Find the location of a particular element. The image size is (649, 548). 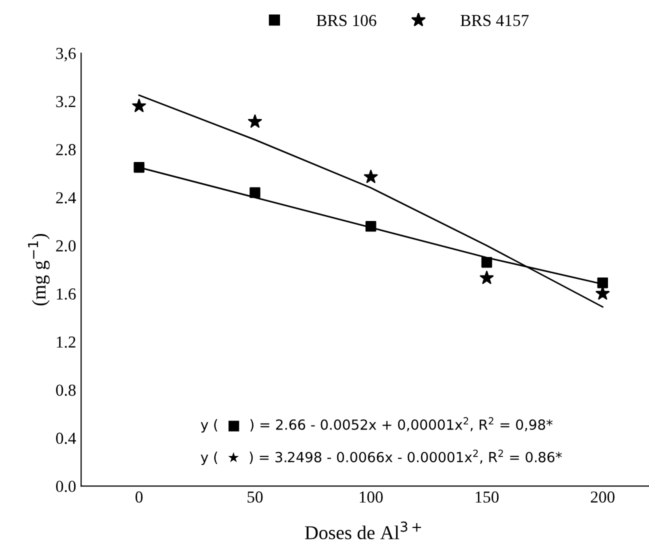

x-tick-label: 150 is located at coordinates (487, 497).